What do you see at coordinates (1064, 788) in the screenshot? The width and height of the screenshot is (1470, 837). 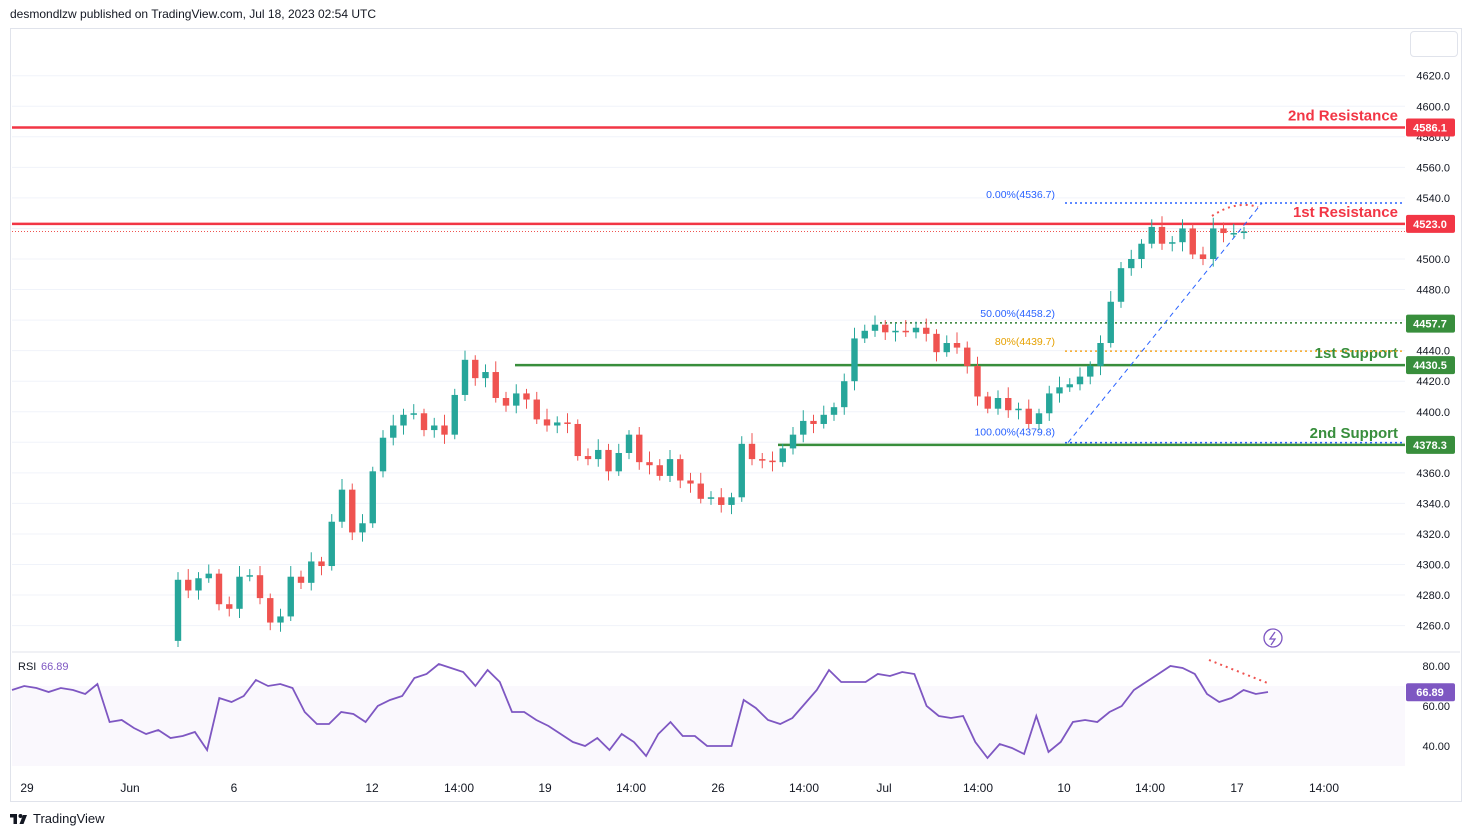 I see `time-tick-label: 10` at bounding box center [1064, 788].